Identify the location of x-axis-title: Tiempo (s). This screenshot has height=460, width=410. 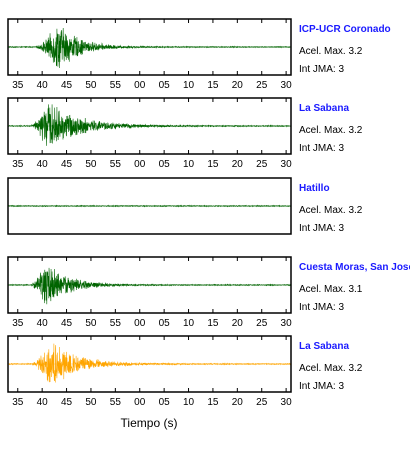
(149, 423).